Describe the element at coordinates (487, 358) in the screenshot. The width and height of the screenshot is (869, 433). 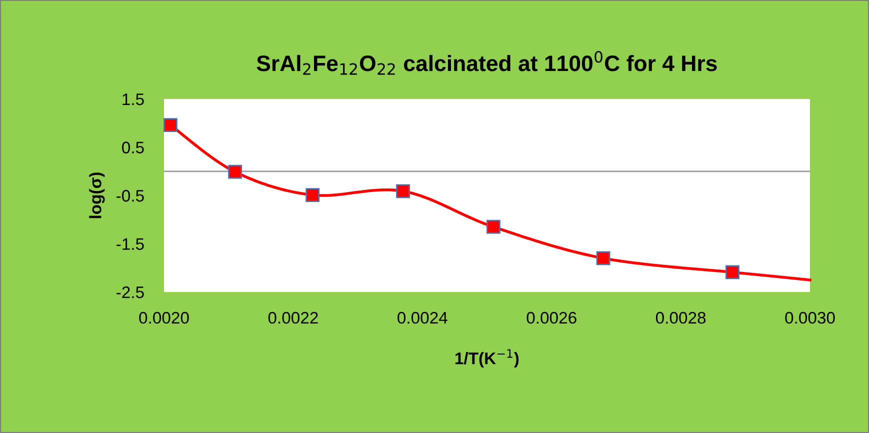
I see `x-axis-title: 1/T(K$^{−1}$)` at that location.